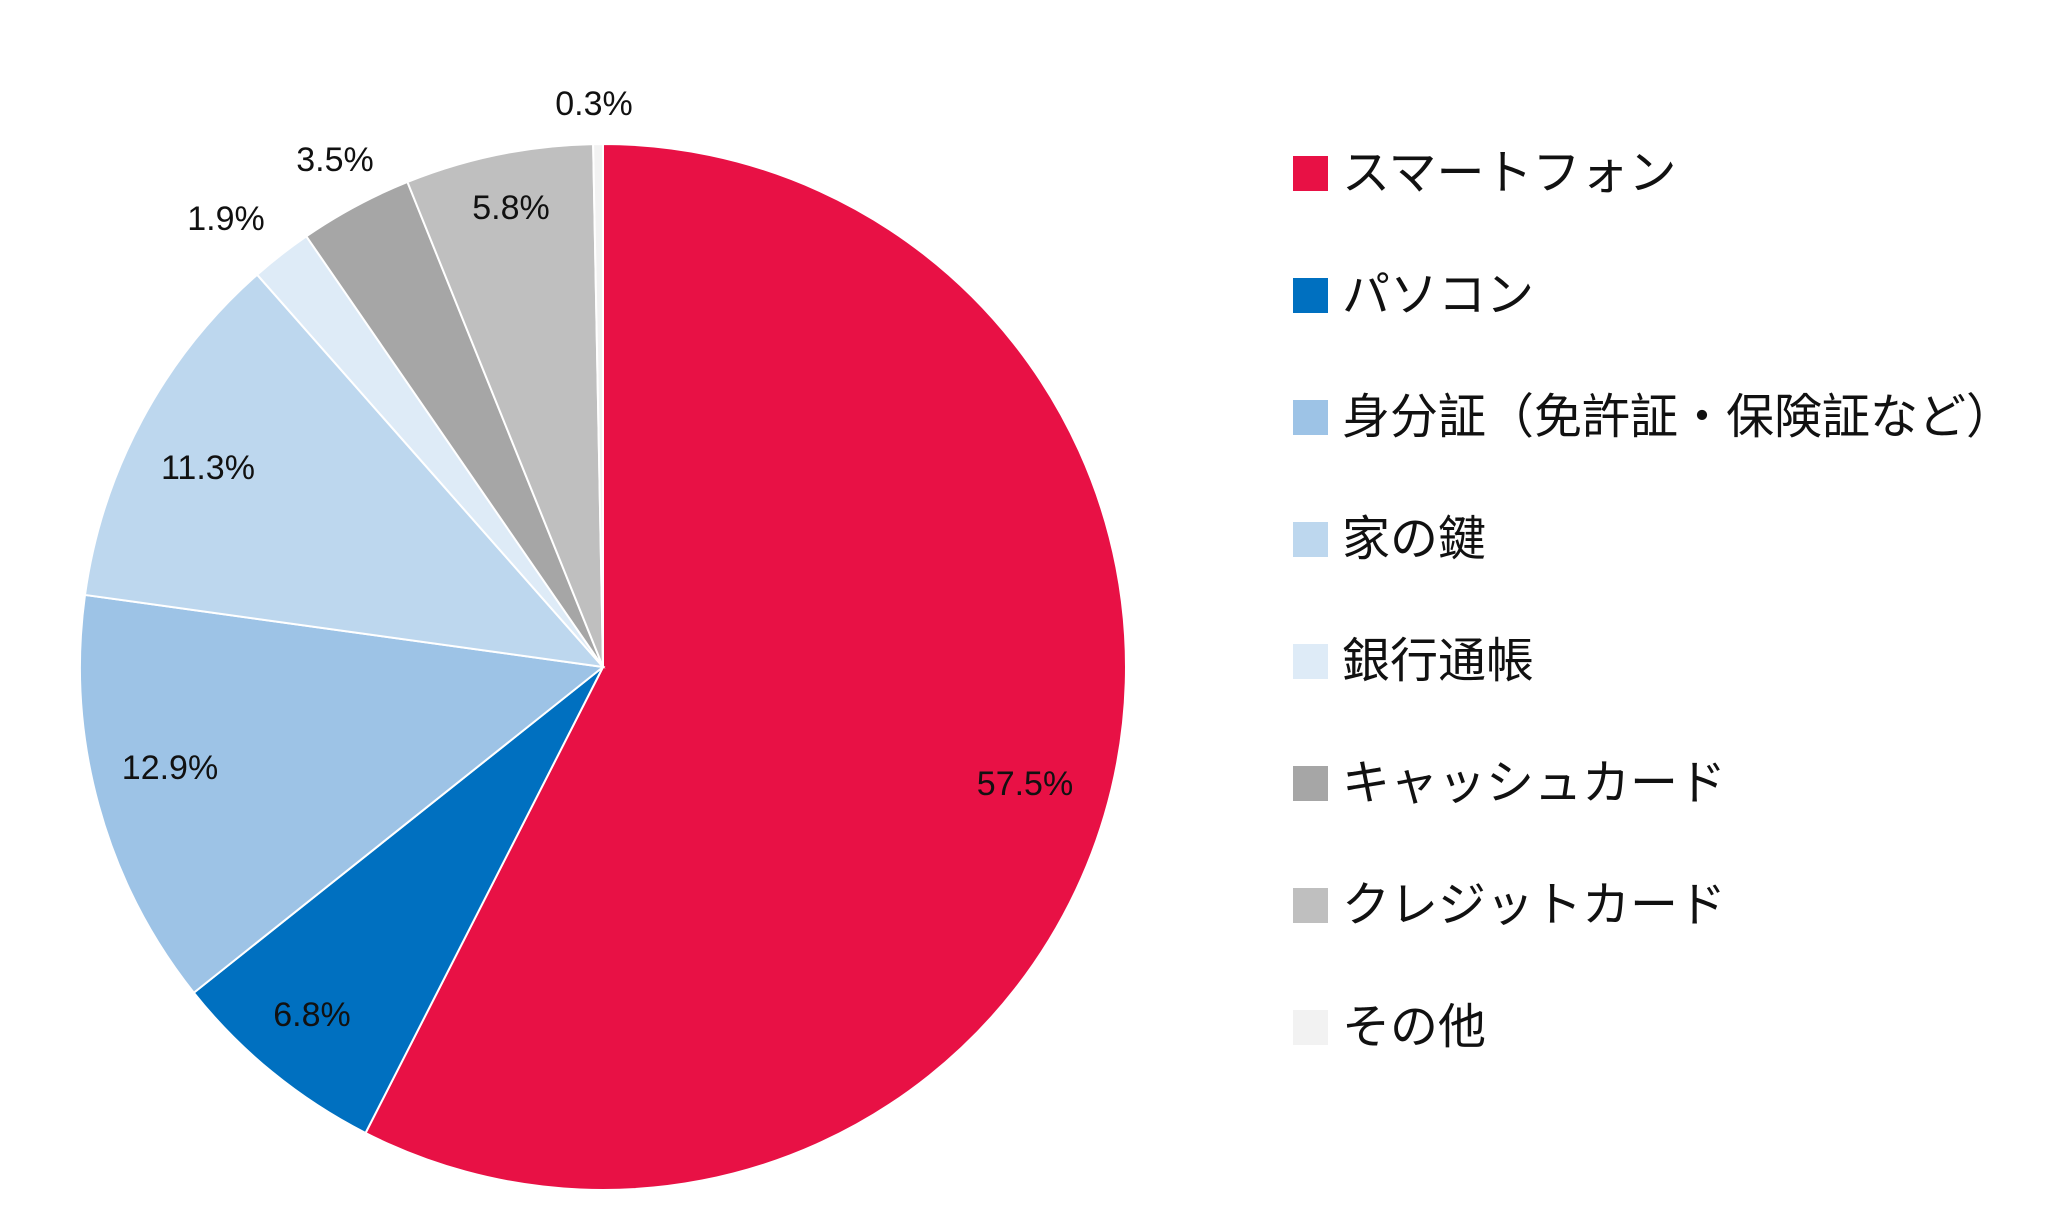  I want to click on legend-label: 身分証（免許証・保険証など）, so click(1678, 417).